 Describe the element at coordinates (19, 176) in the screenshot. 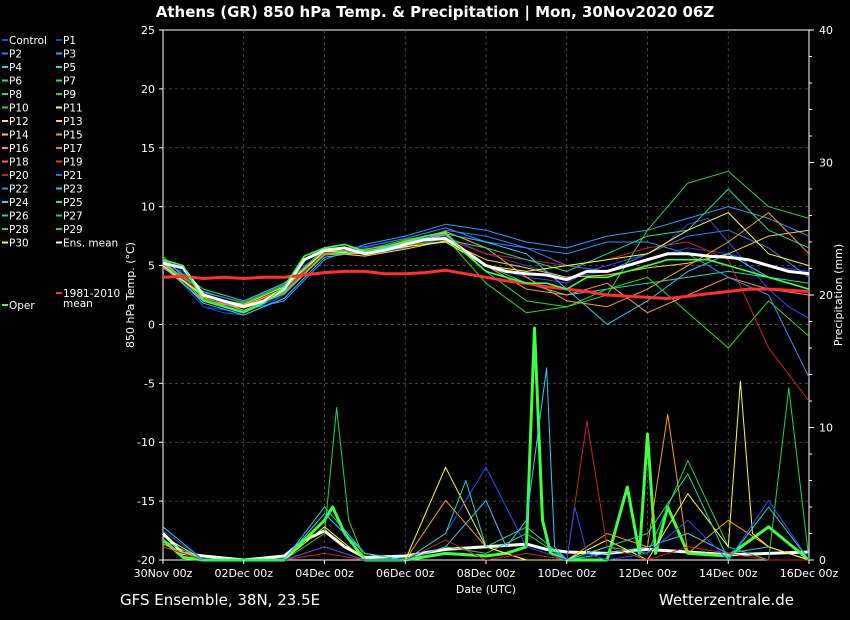

I see `legend-label: P20` at that location.